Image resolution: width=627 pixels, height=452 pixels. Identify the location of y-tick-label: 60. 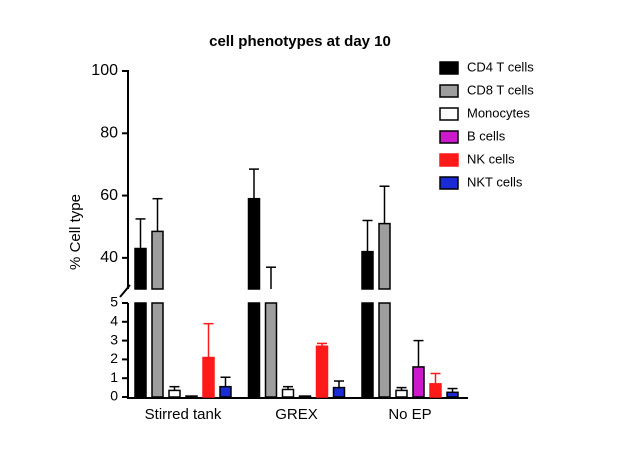
(109, 195).